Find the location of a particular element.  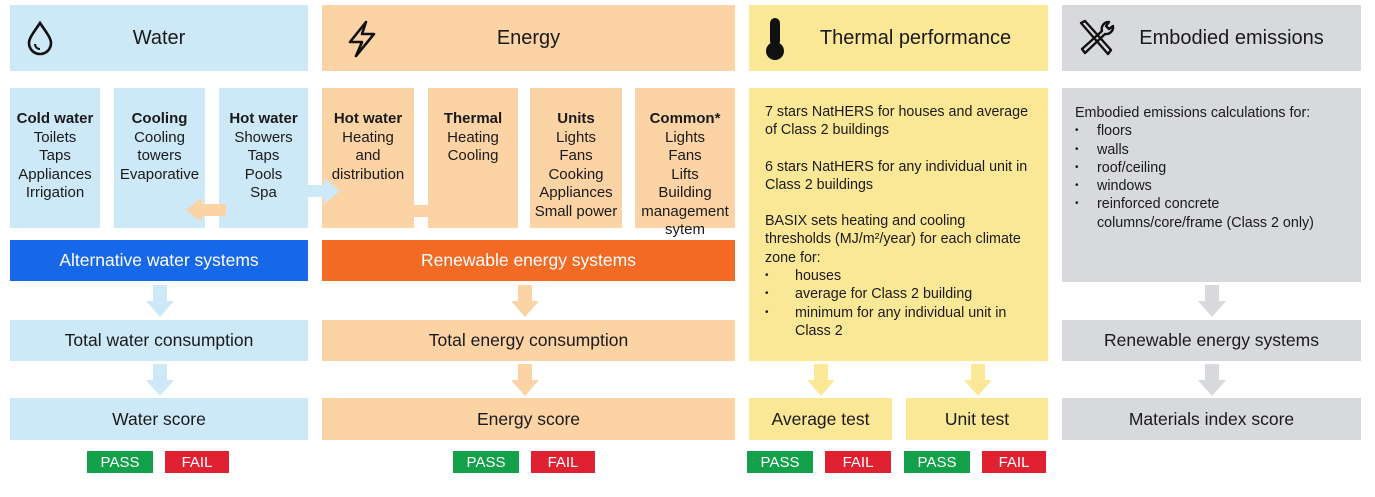

embodied-bullet: roof/ceiling is located at coordinates (1211, 168).